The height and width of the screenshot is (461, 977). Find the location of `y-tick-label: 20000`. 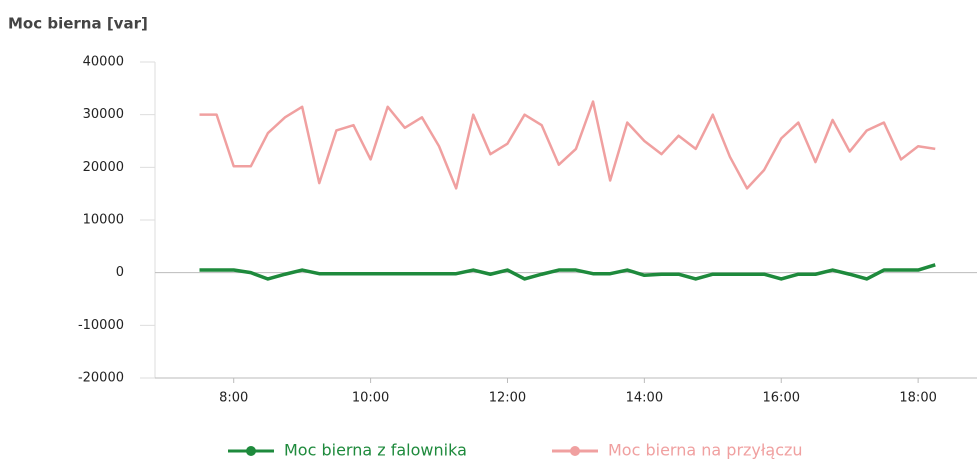

y-tick-label: 20000 is located at coordinates (103, 167).